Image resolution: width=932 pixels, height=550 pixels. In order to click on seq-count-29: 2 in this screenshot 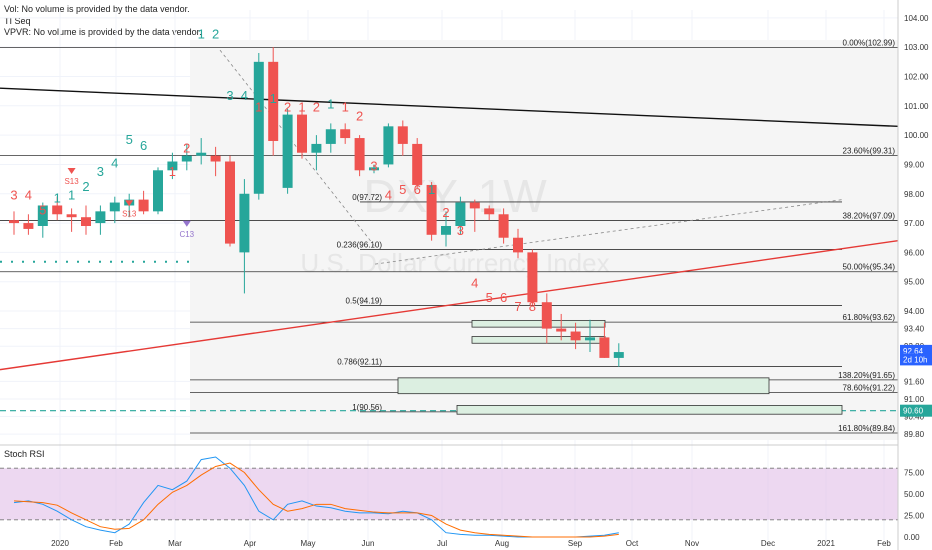, I will do `click(445, 212)`.